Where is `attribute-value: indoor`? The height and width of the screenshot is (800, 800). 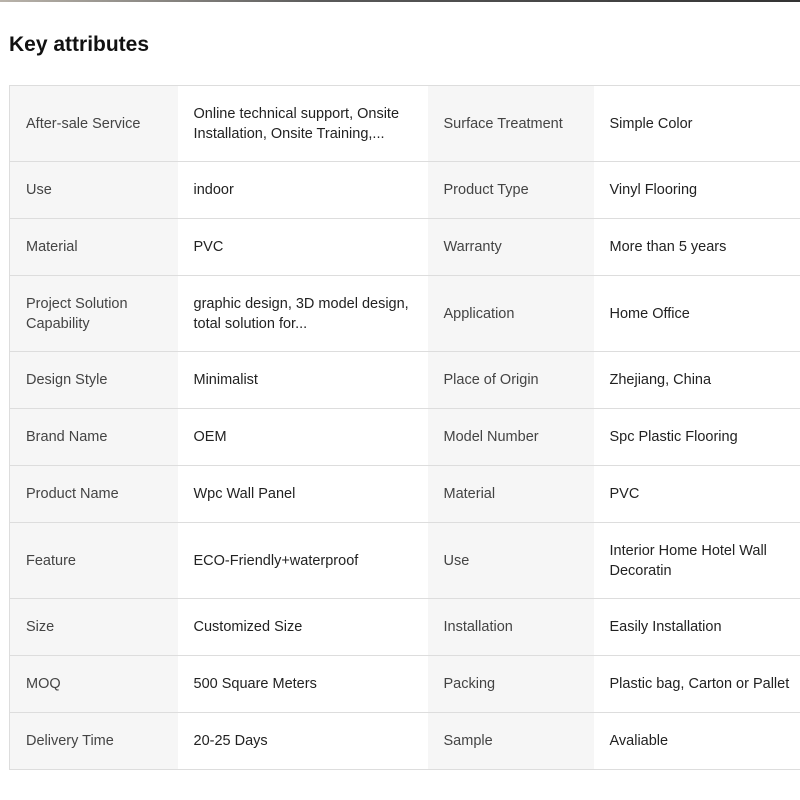 attribute-value: indoor is located at coordinates (302, 190).